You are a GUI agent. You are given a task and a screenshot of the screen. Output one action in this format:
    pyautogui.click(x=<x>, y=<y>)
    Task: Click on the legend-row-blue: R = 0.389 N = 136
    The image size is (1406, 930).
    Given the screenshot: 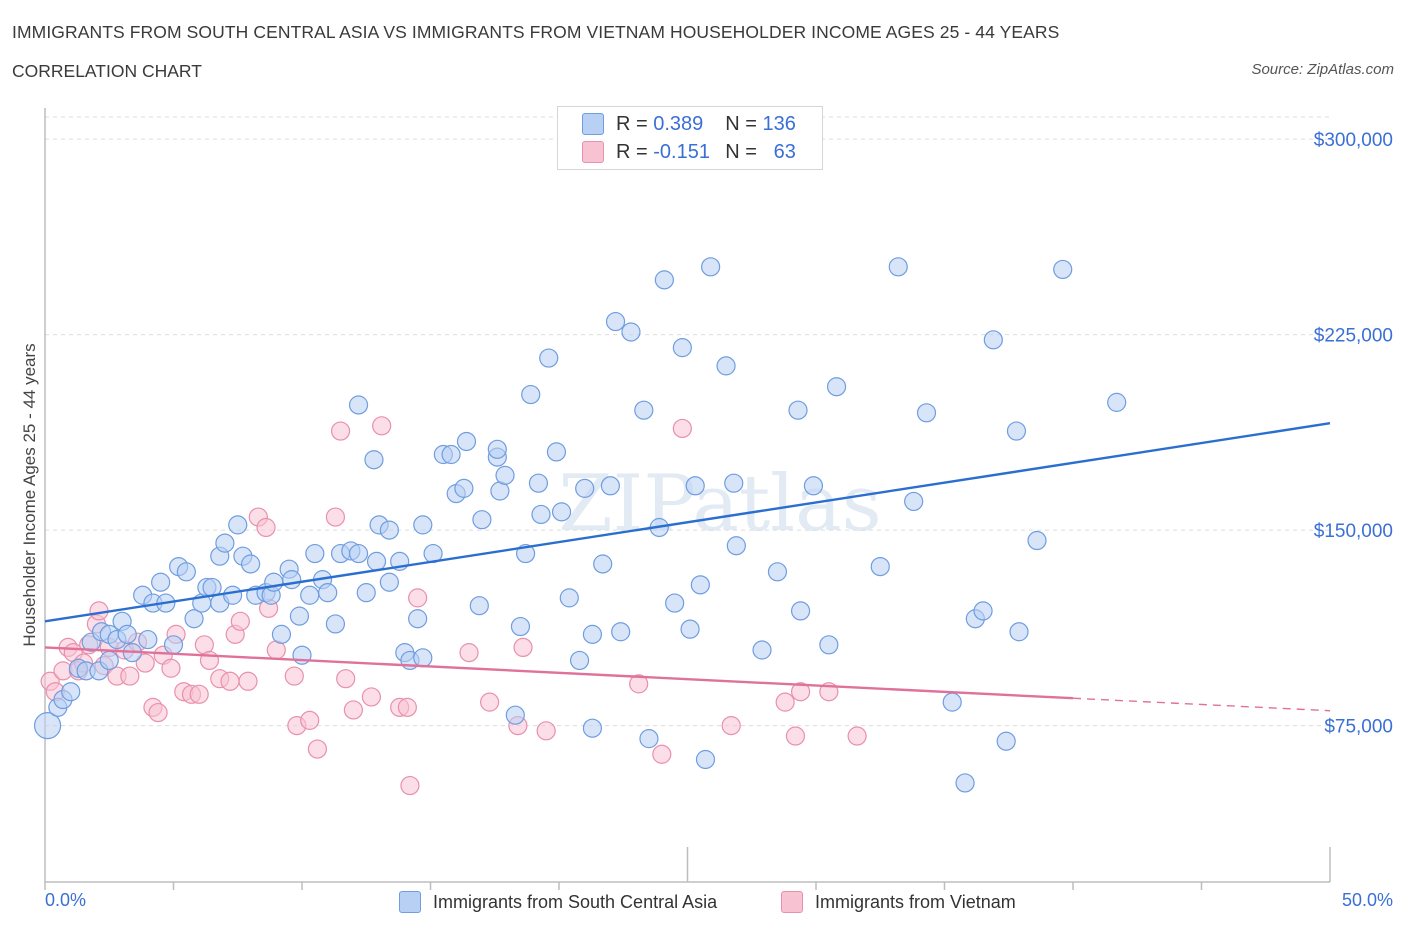 What is the action you would take?
    pyautogui.click(x=689, y=124)
    